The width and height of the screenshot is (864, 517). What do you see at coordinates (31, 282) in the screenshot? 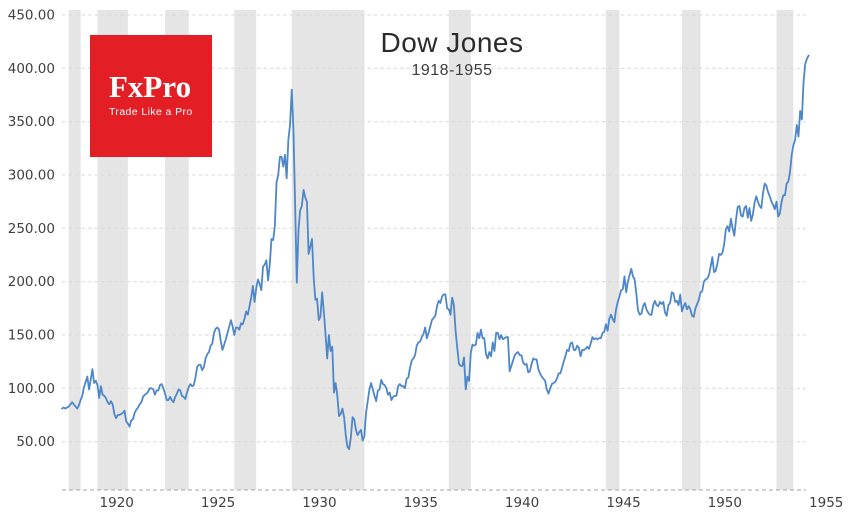
I see `y-tick-label: 200.00` at bounding box center [31, 282].